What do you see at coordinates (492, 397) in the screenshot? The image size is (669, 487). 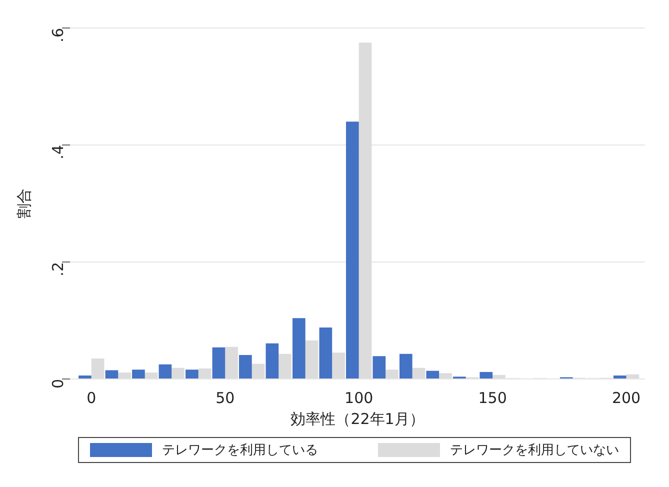 I see `x-tick-label: 150` at bounding box center [492, 397].